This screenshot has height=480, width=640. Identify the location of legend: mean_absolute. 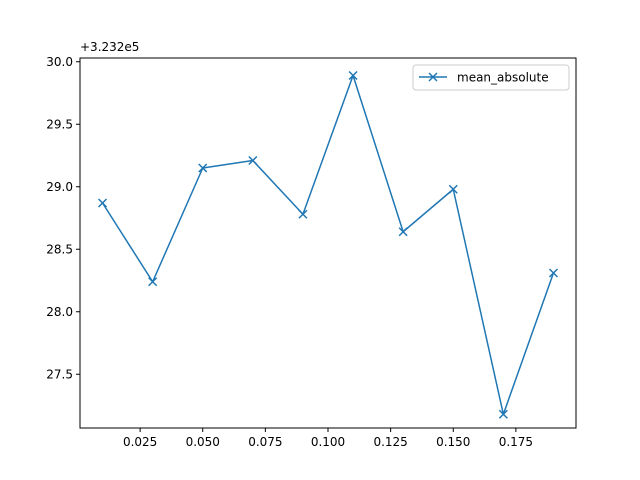
(491, 77).